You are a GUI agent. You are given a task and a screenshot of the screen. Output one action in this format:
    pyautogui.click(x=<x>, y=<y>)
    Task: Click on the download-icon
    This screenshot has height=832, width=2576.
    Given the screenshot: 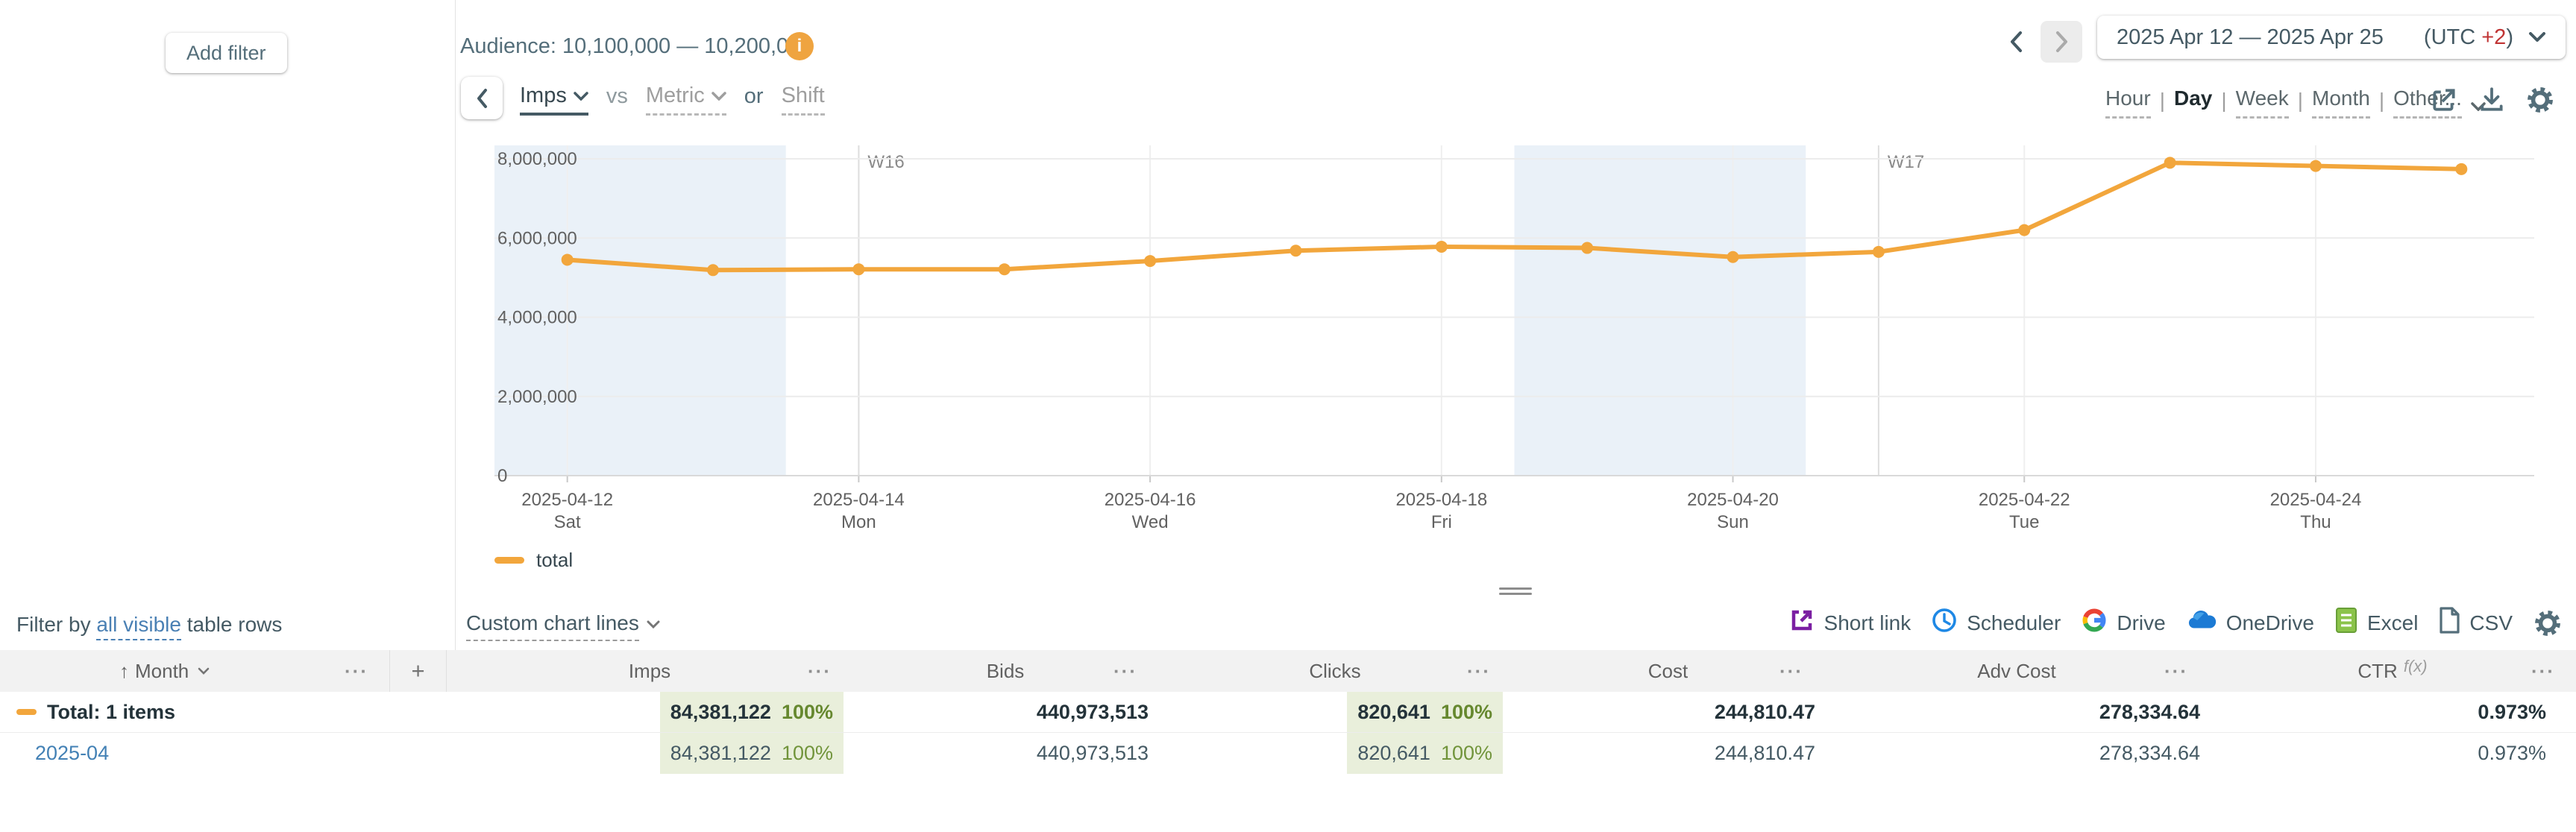 What is the action you would take?
    pyautogui.click(x=2492, y=100)
    